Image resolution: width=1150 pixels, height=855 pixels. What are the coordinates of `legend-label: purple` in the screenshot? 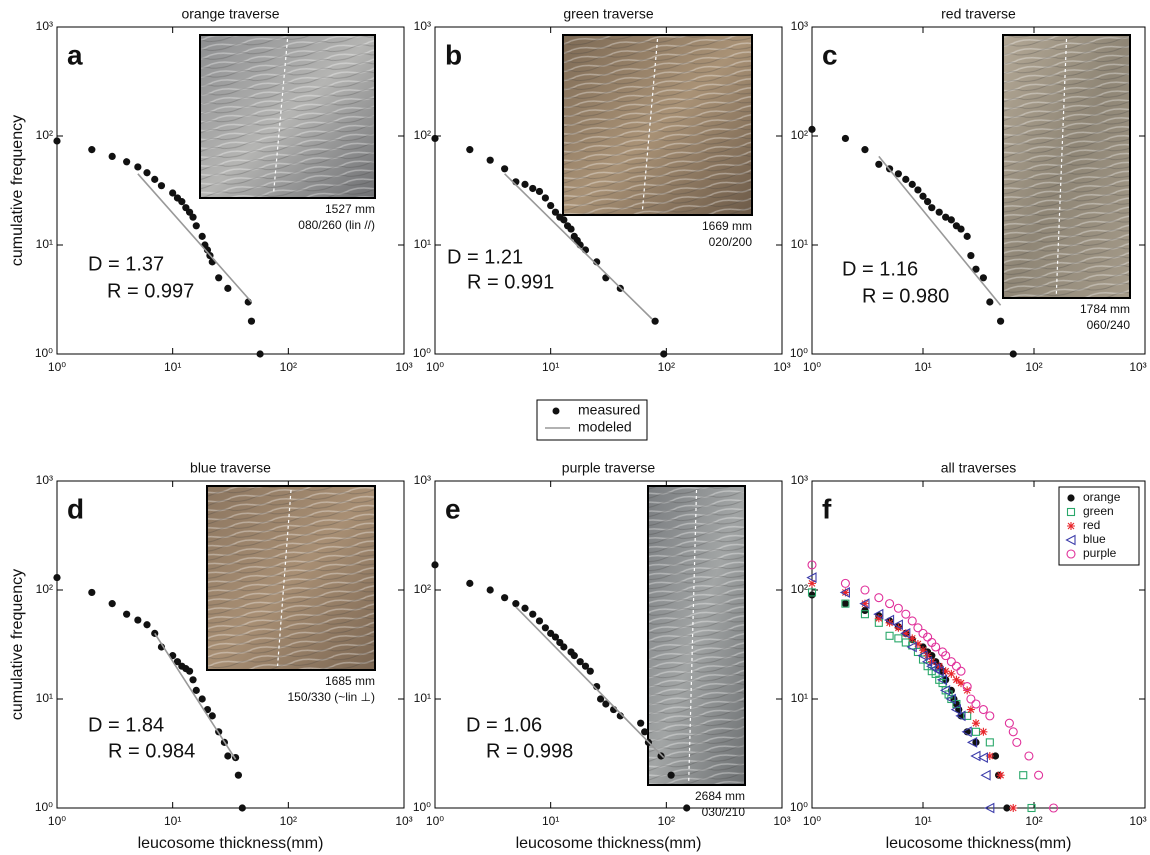 It's located at (1100, 553).